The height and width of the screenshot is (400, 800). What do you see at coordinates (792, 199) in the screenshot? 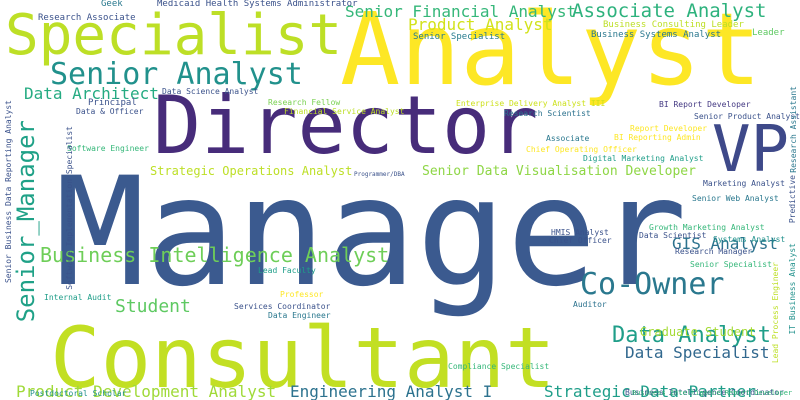
I see `word-predictive: Predictive` at bounding box center [792, 199].